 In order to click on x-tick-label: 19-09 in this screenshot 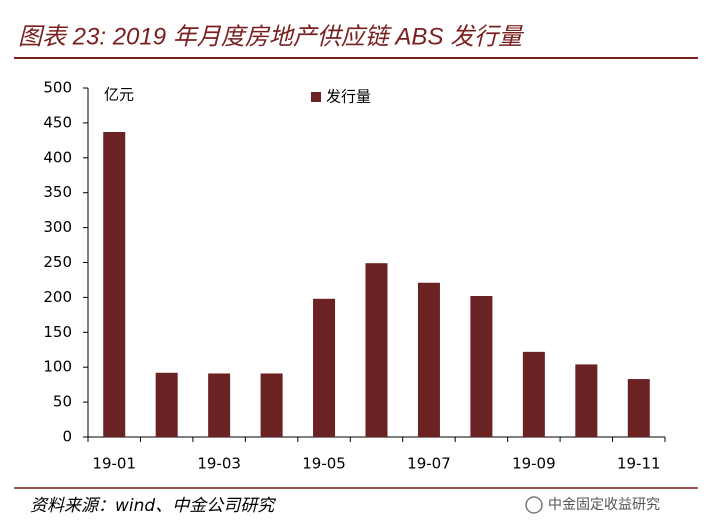, I will do `click(534, 464)`.